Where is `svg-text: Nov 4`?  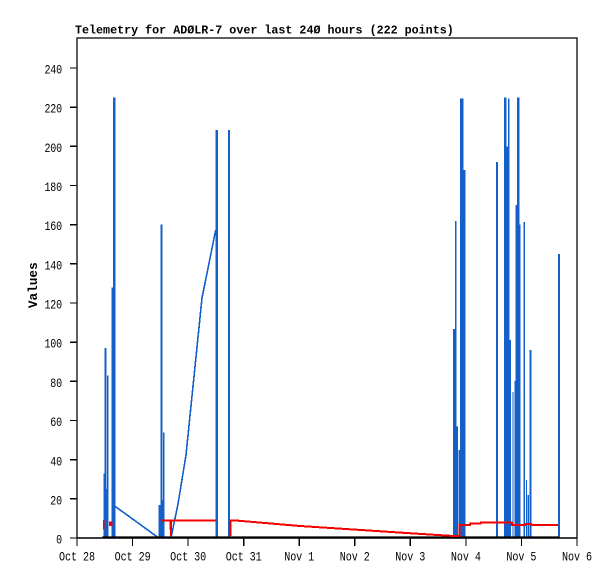 svg-text: Nov 4 is located at coordinates (466, 557).